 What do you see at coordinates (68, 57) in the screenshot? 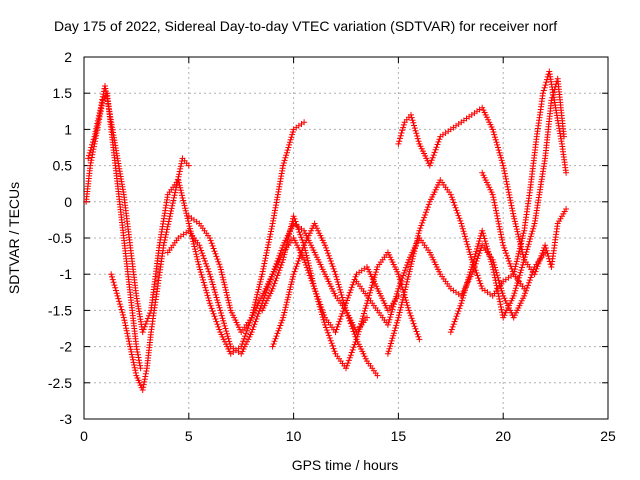
I see `y-tick-label-10: 2` at bounding box center [68, 57].